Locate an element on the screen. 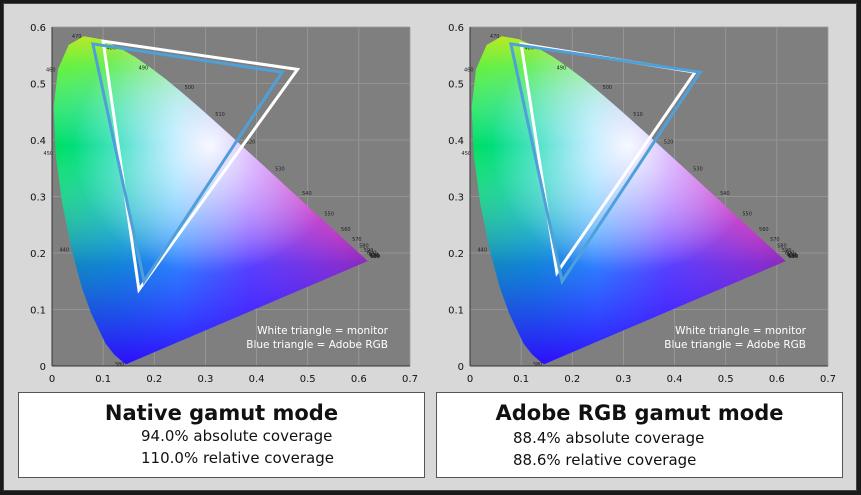  caption-title-adobe: Adobe RGB gamut mode is located at coordinates (639, 413).